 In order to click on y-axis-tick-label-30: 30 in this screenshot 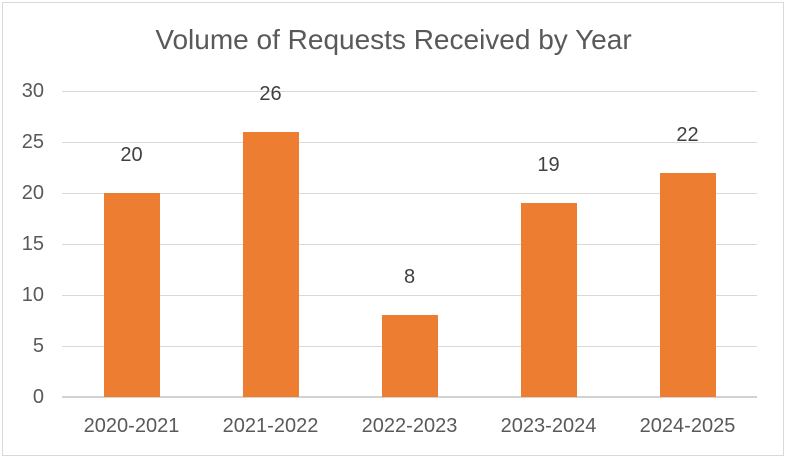, I will do `click(32, 91)`.